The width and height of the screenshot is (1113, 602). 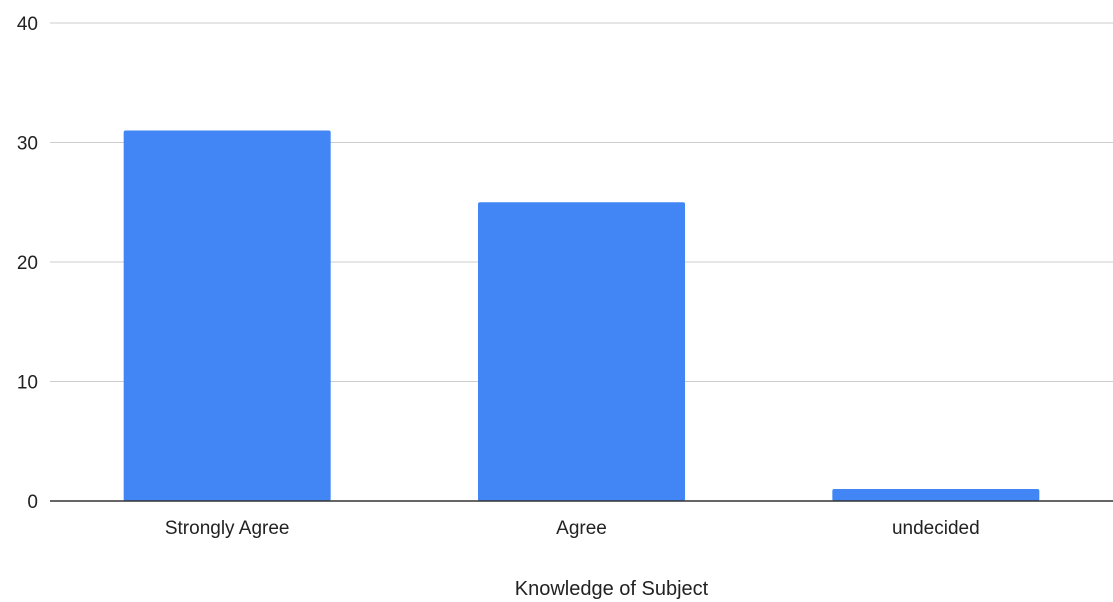 I want to click on y-tick-label: 40, so click(x=27, y=24).